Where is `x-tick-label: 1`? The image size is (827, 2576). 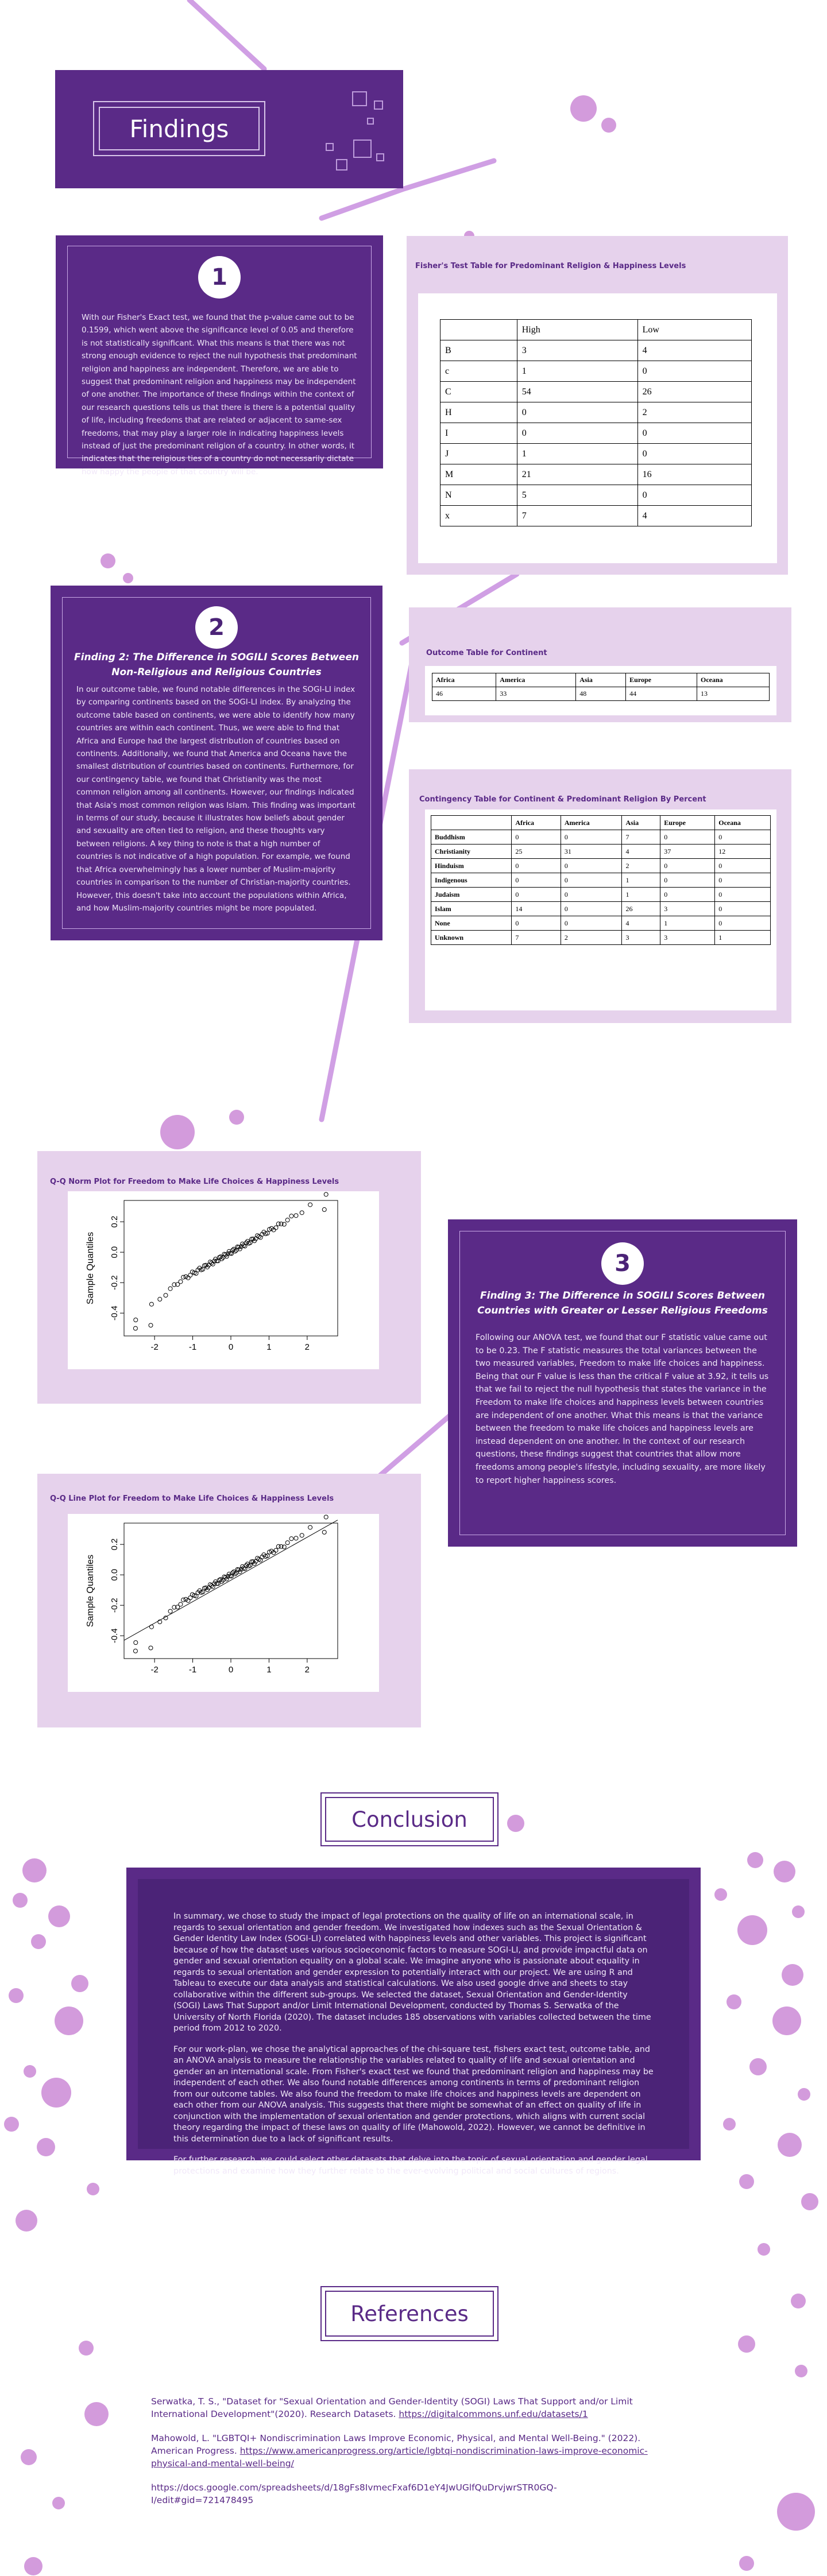 x-tick-label: 1 is located at coordinates (268, 1347).